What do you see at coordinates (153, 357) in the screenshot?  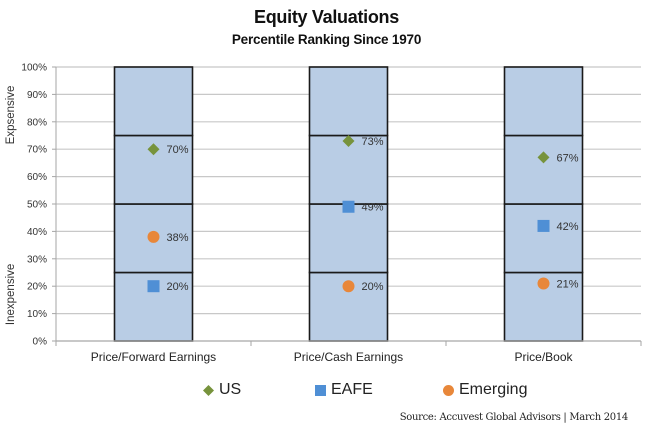 I see `x-category-label: Price/Forward Earnings` at bounding box center [153, 357].